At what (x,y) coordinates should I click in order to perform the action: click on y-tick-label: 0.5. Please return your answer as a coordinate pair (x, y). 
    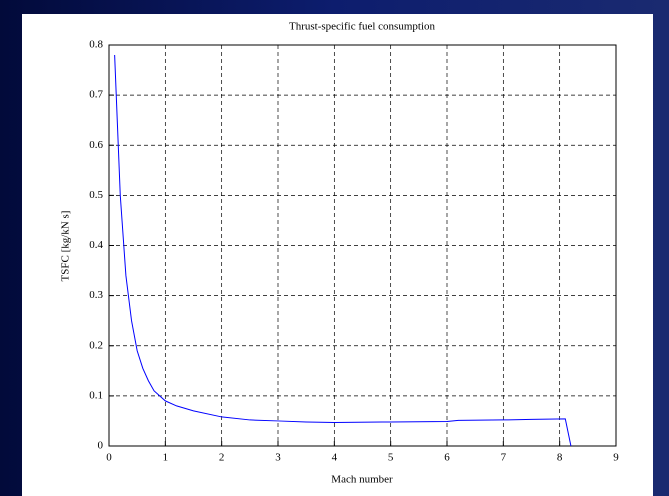
    Looking at the image, I should click on (96, 195).